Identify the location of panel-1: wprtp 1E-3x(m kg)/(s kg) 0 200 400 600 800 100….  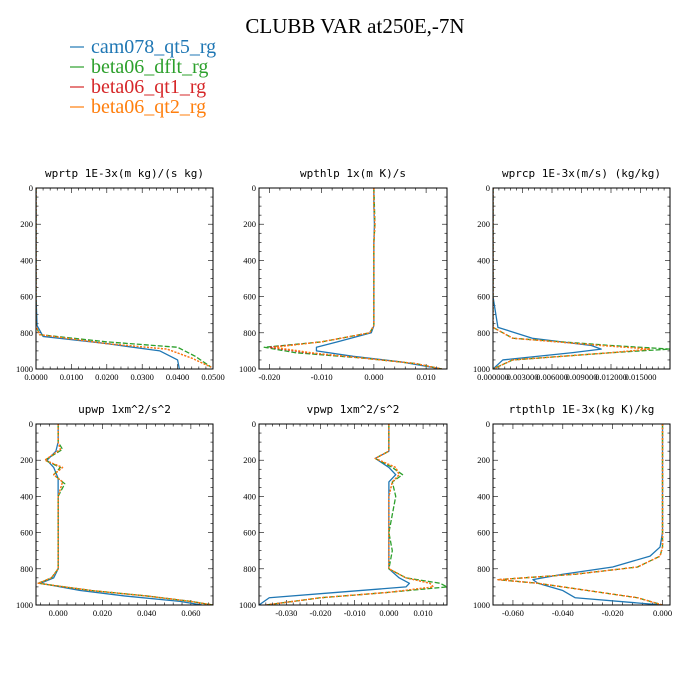
(120, 274).